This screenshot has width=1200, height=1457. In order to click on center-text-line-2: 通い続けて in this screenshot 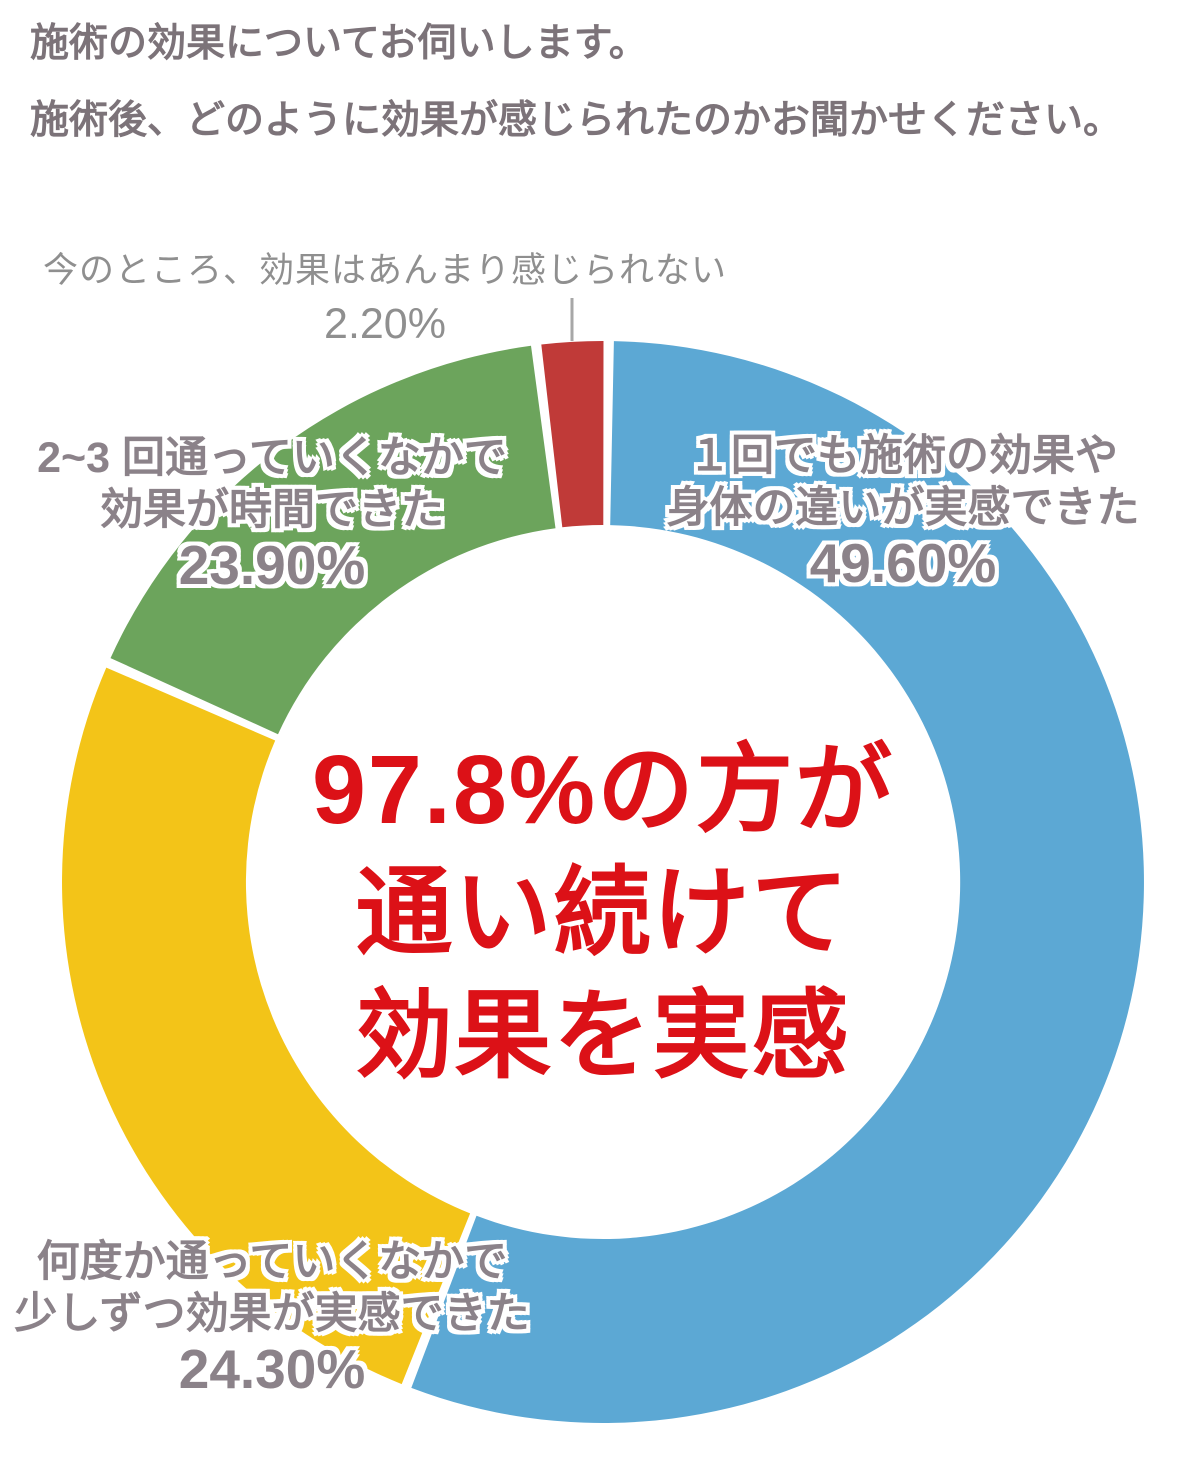, I will do `click(603, 912)`.